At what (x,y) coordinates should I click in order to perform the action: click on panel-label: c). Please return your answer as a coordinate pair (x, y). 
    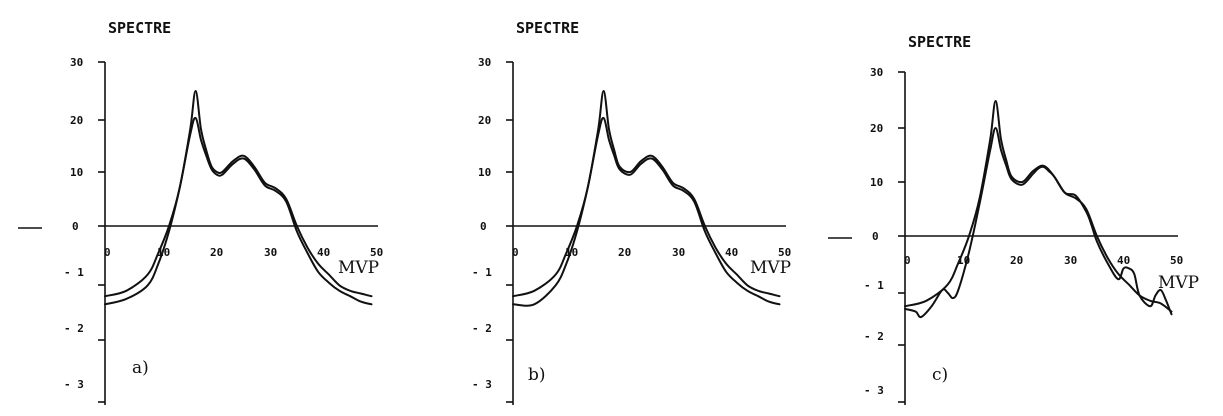
    Looking at the image, I should click on (940, 375).